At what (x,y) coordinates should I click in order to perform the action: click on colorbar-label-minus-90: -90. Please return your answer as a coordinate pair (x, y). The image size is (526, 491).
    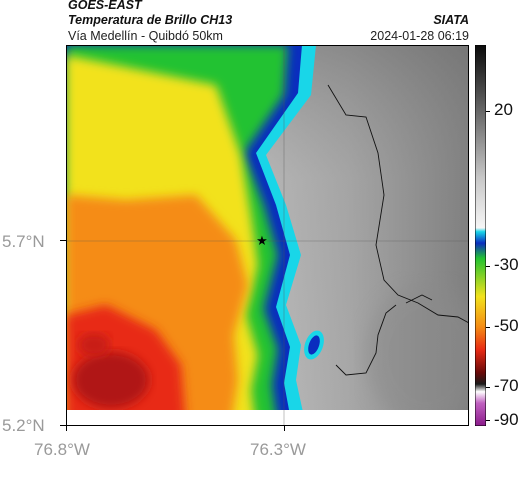
    Looking at the image, I should click on (506, 419).